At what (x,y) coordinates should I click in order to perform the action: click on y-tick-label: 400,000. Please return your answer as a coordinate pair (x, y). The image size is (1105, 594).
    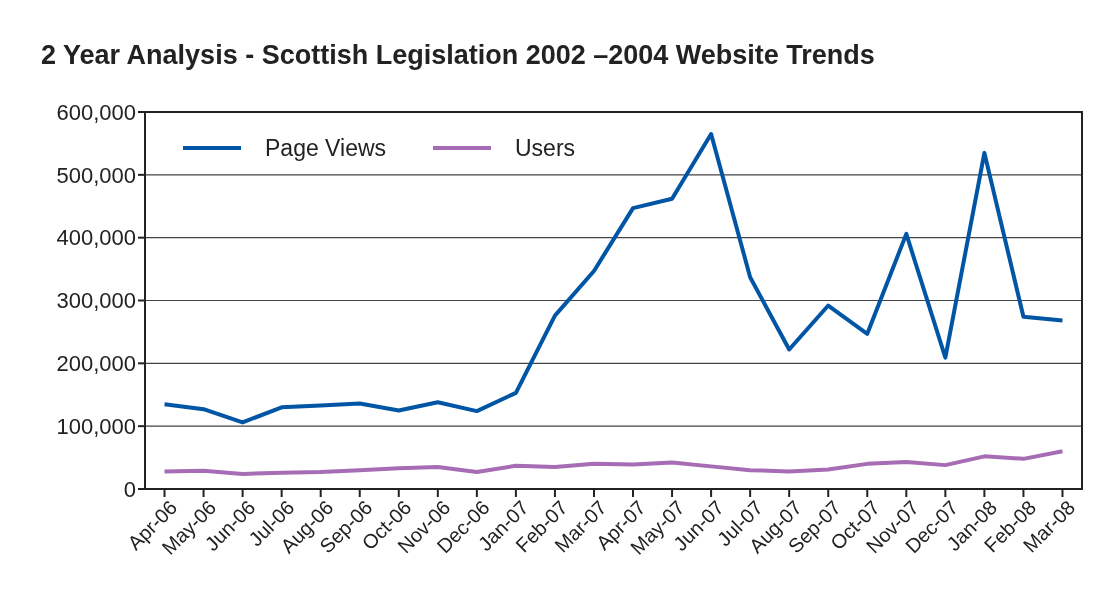
    Looking at the image, I should click on (96, 238).